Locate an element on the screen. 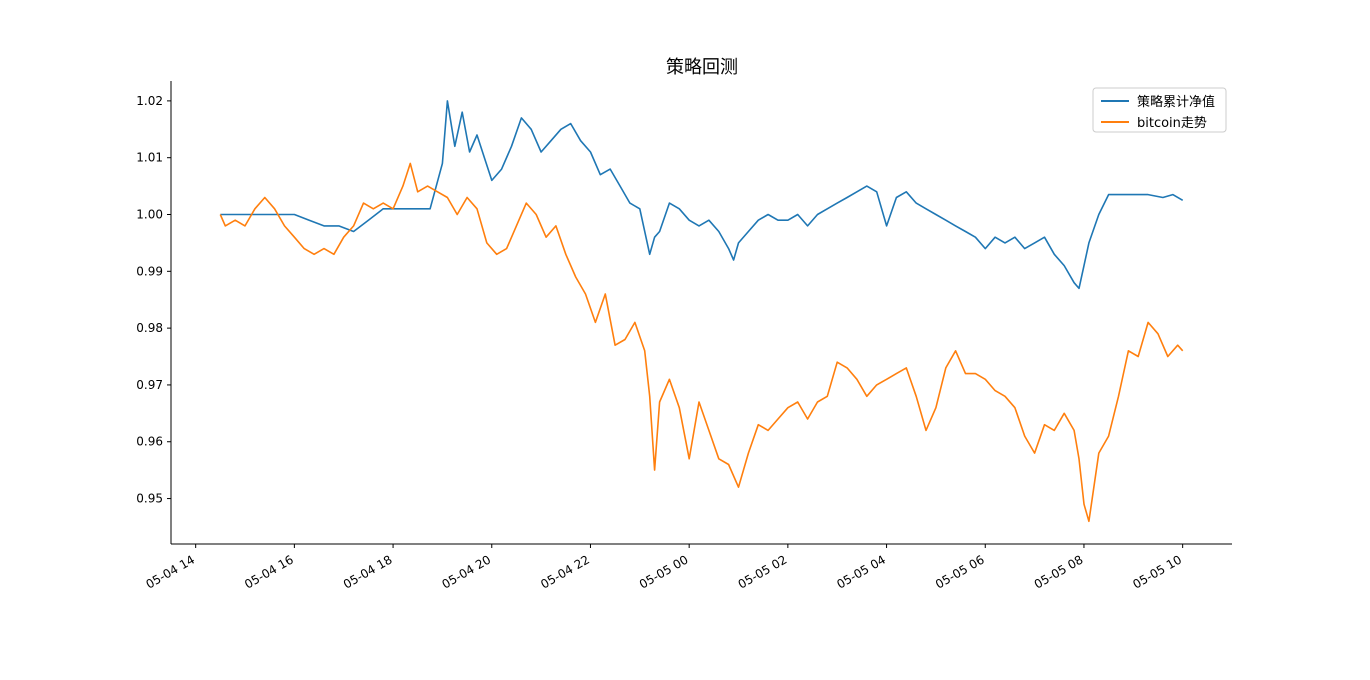 This screenshot has width=1370, height=680. x-tick-label: 05-04 20 is located at coordinates (467, 571).